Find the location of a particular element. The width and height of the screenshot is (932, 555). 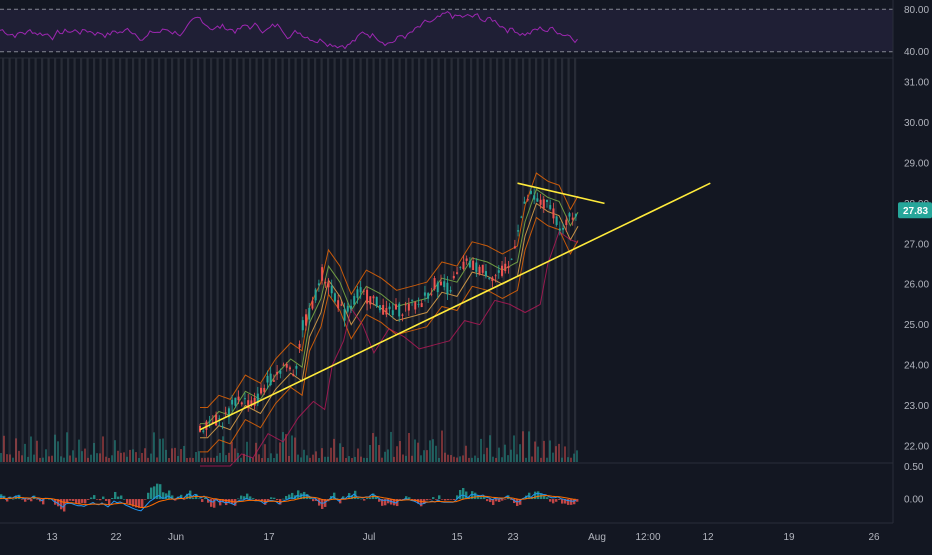

price-y-tick-label: 23.00 is located at coordinates (916, 406).